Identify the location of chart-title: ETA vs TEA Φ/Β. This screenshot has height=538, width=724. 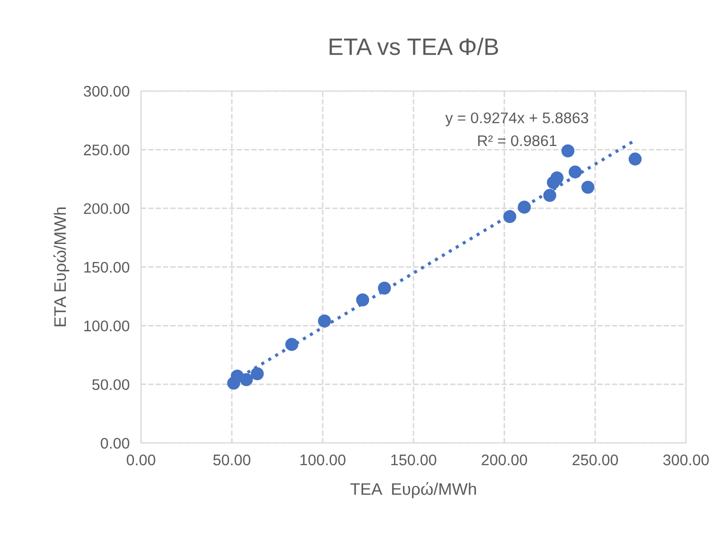
(414, 47).